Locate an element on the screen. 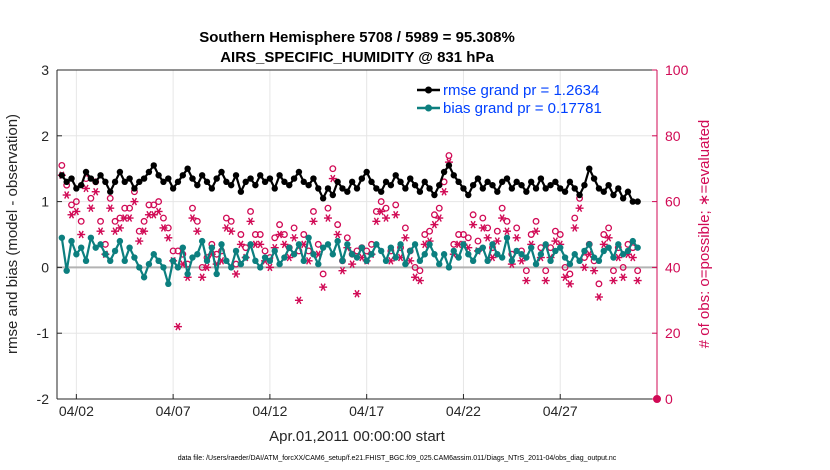 The image size is (830, 470). x-tick-label: 04/02 is located at coordinates (76, 411).